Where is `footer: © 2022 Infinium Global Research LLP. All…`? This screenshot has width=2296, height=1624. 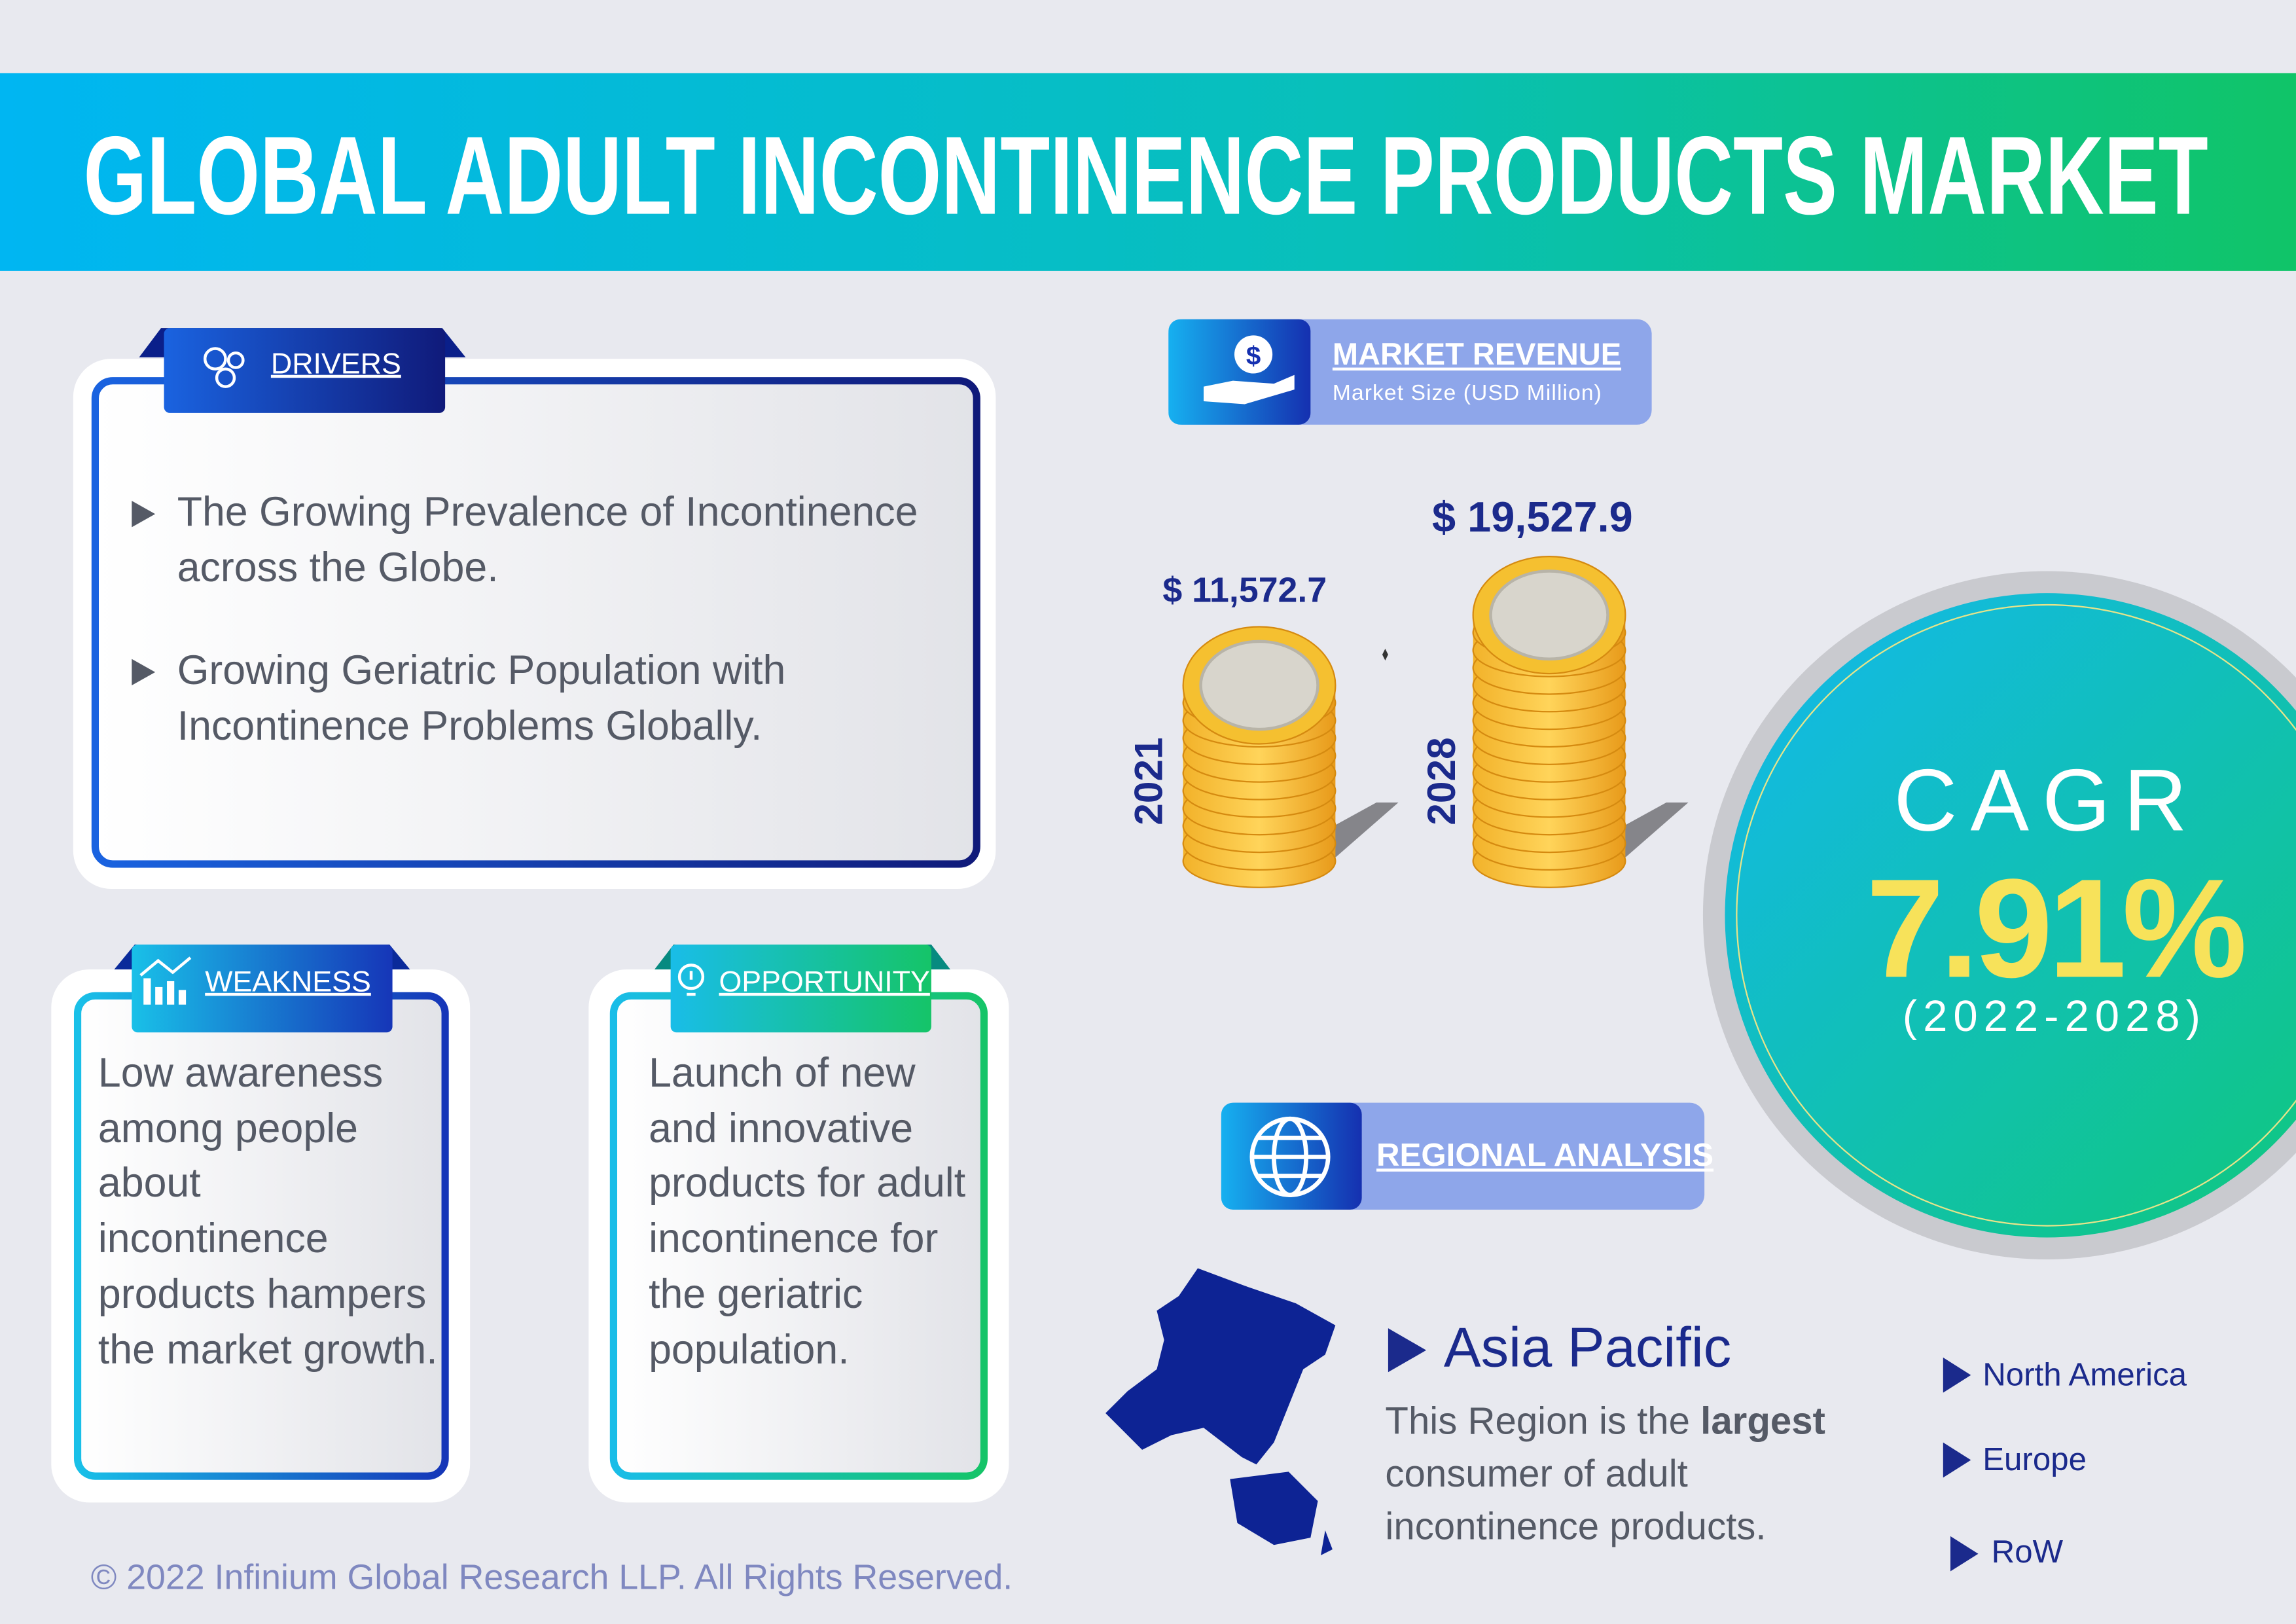
footer: © 2022 Infinium Global Research LLP. All… is located at coordinates (551, 1578).